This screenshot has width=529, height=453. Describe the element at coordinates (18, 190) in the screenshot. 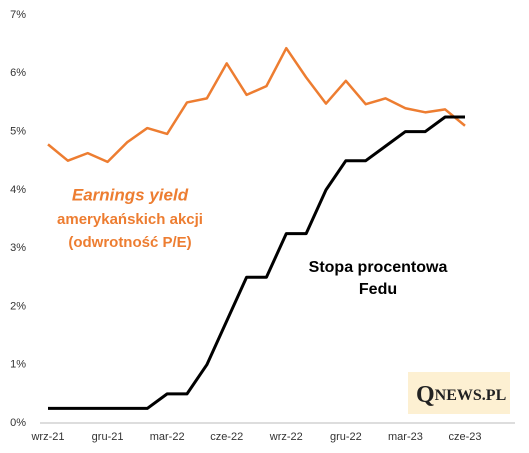

I see `y-tick-label: 4%` at that location.